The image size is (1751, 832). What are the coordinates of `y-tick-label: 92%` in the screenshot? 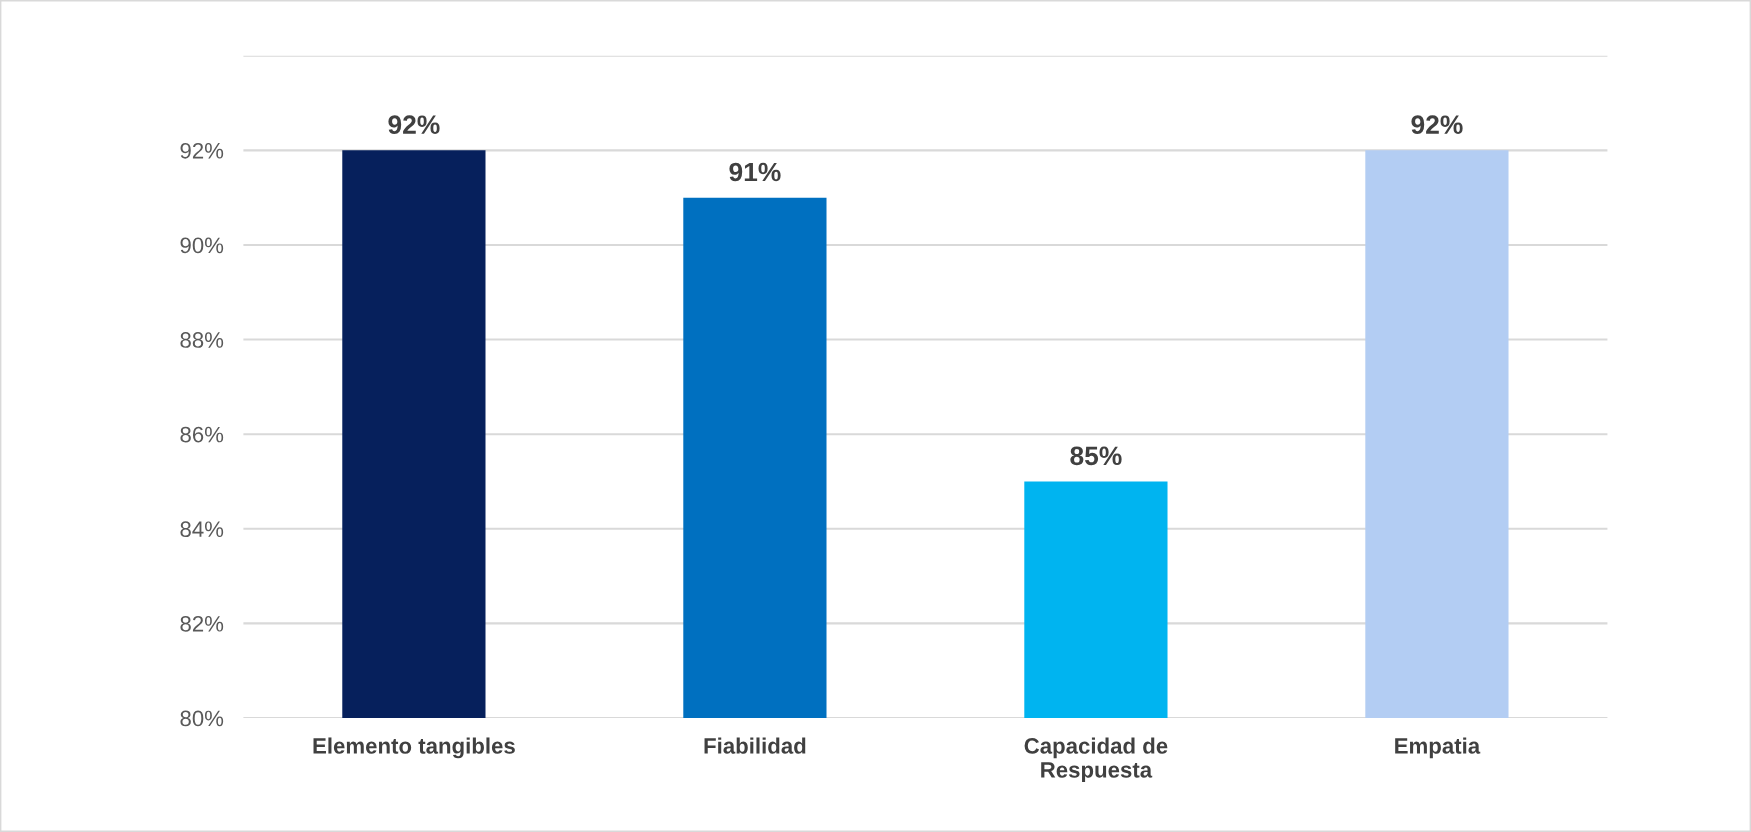 It's located at (202, 150).